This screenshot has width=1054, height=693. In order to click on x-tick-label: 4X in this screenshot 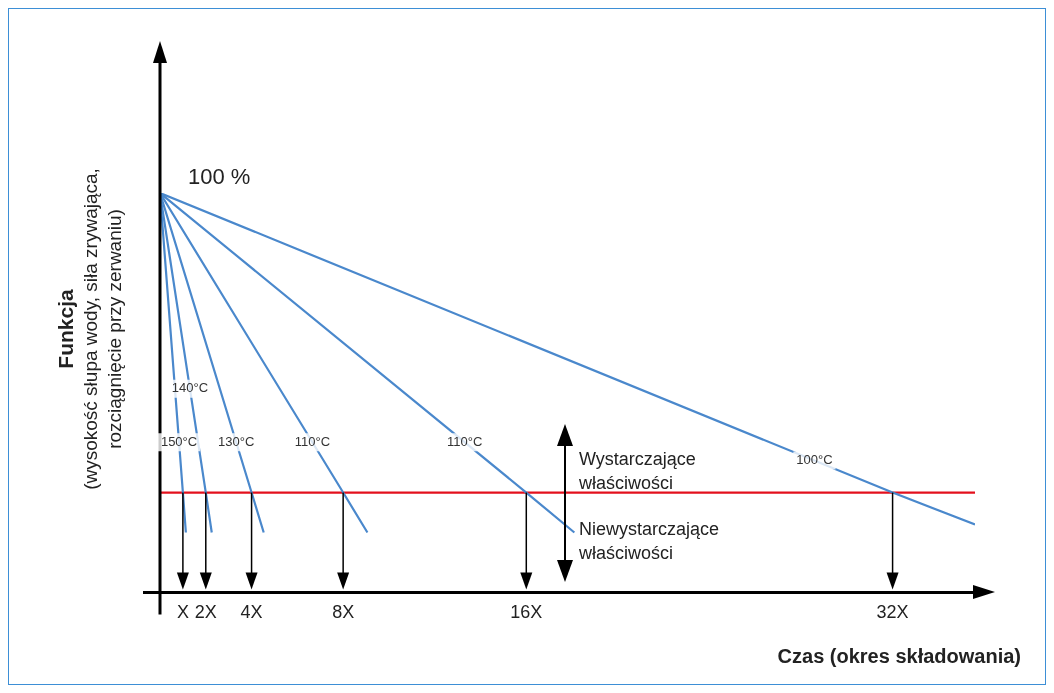, I will do `click(251, 612)`.